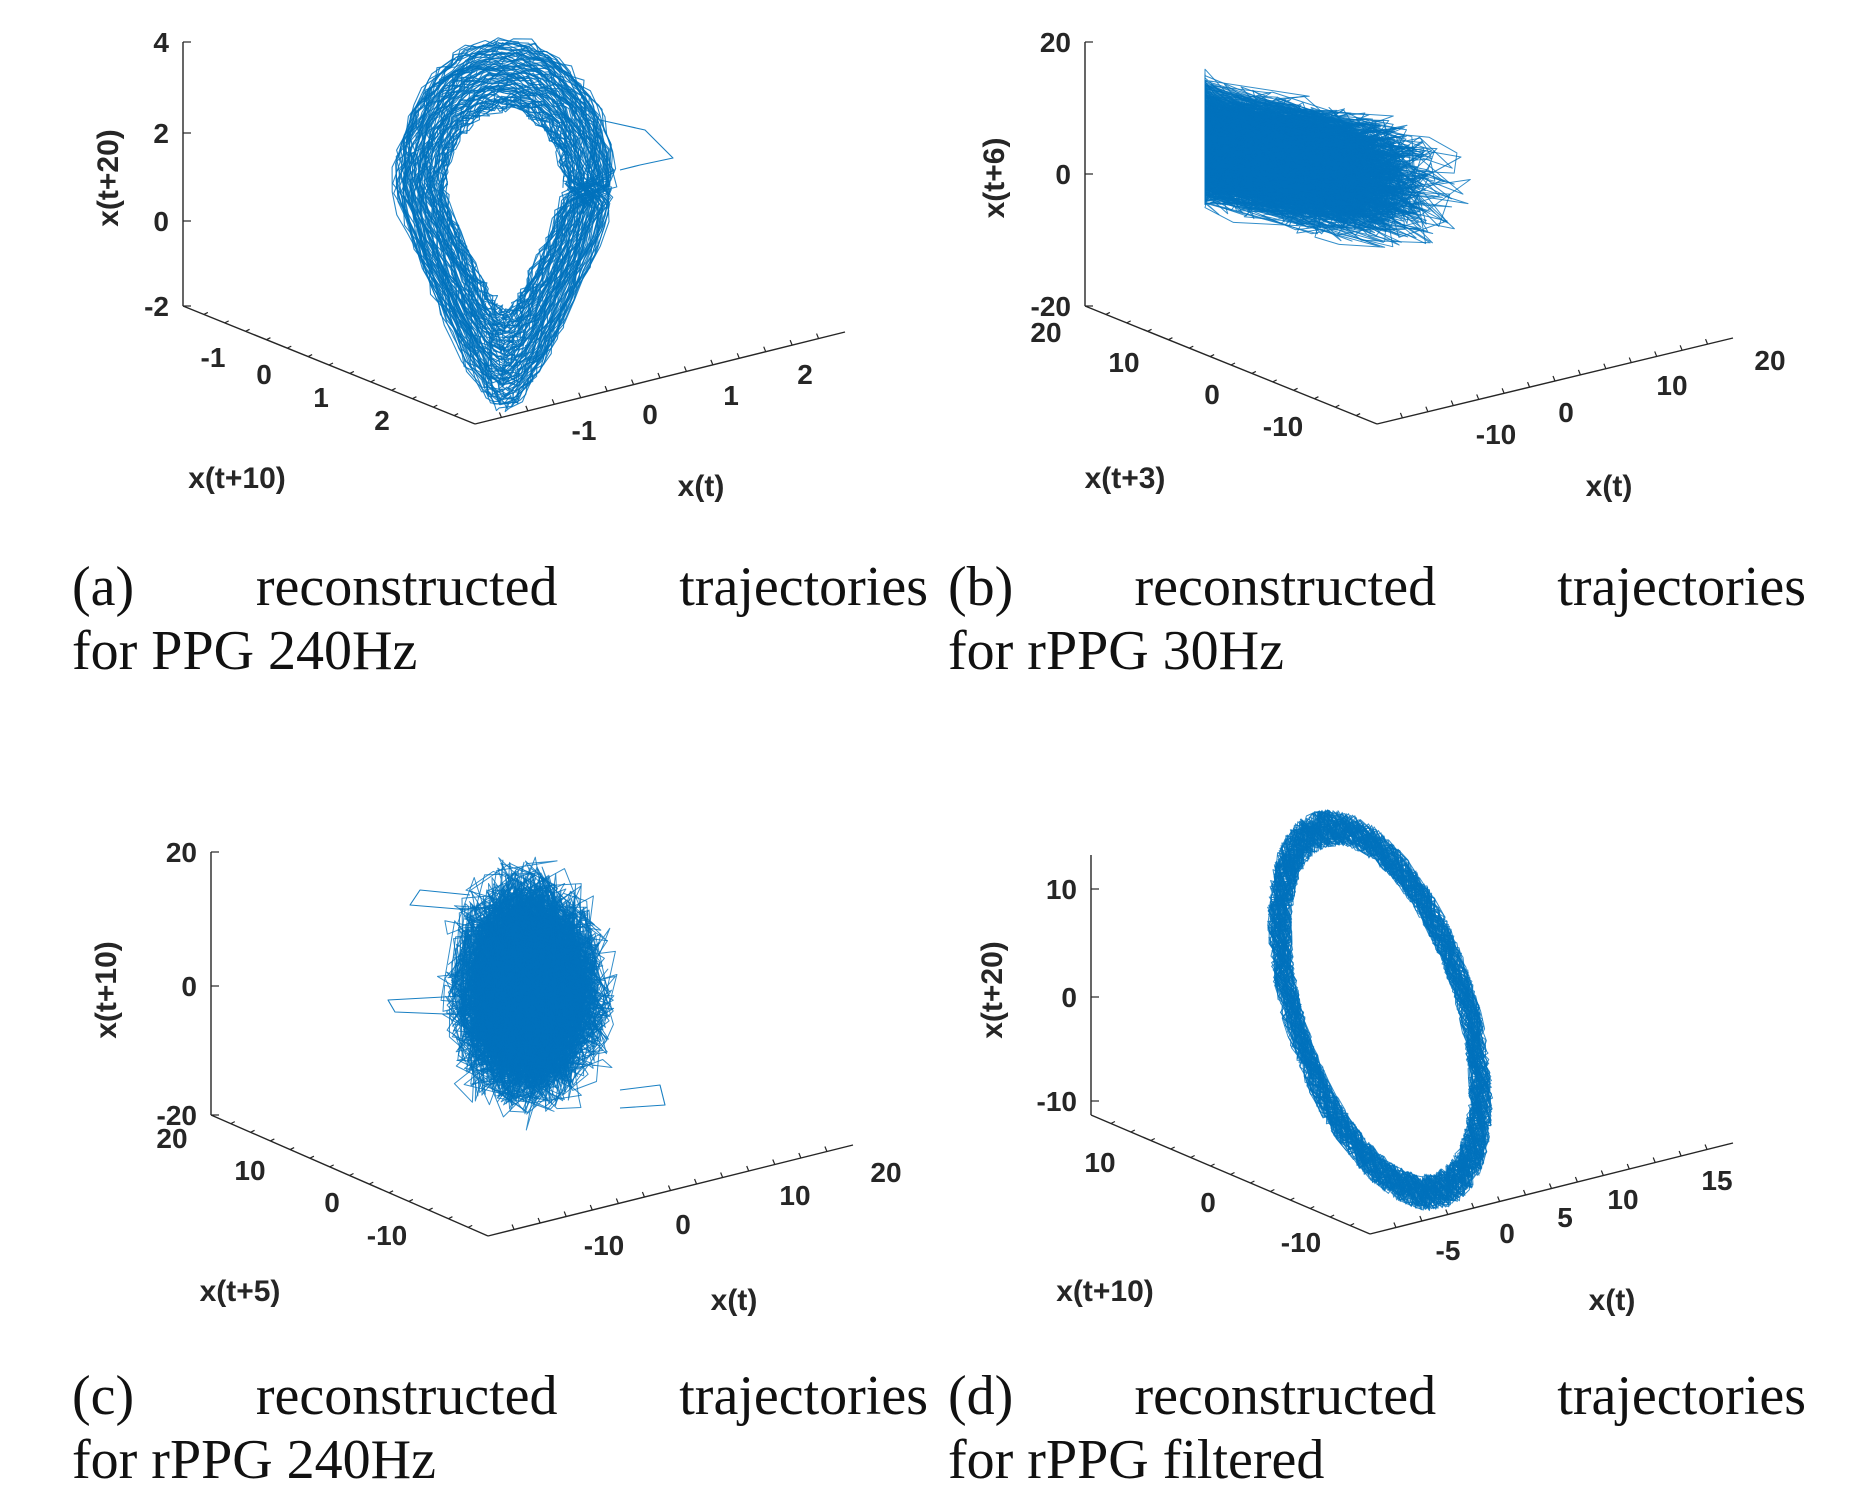  I want to click on panel-b-zlabel: x(t+6), so click(994, 178).